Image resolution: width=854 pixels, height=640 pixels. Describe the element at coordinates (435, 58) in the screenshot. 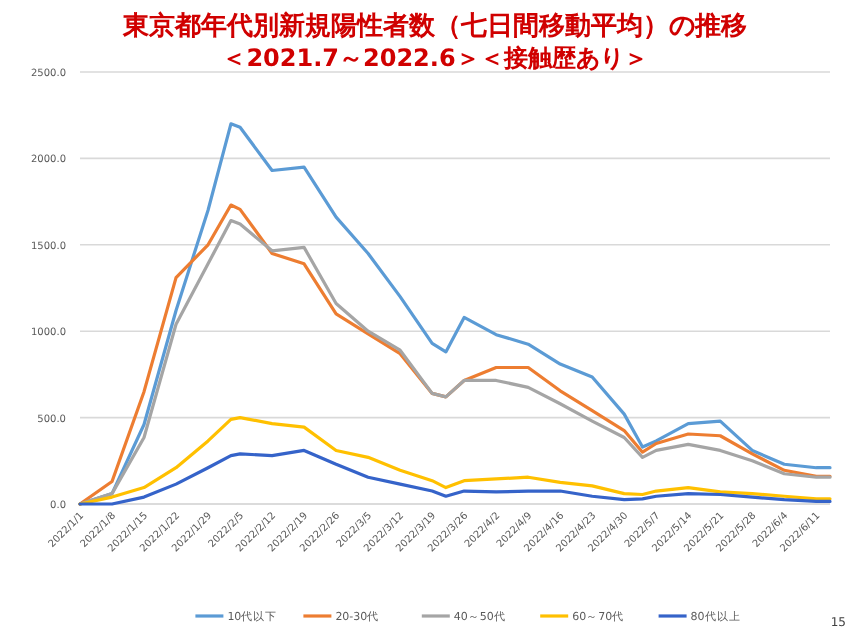

I see `chart-subtitle: ＜2021.7～2022.6＞＜接触歴あり＞` at that location.